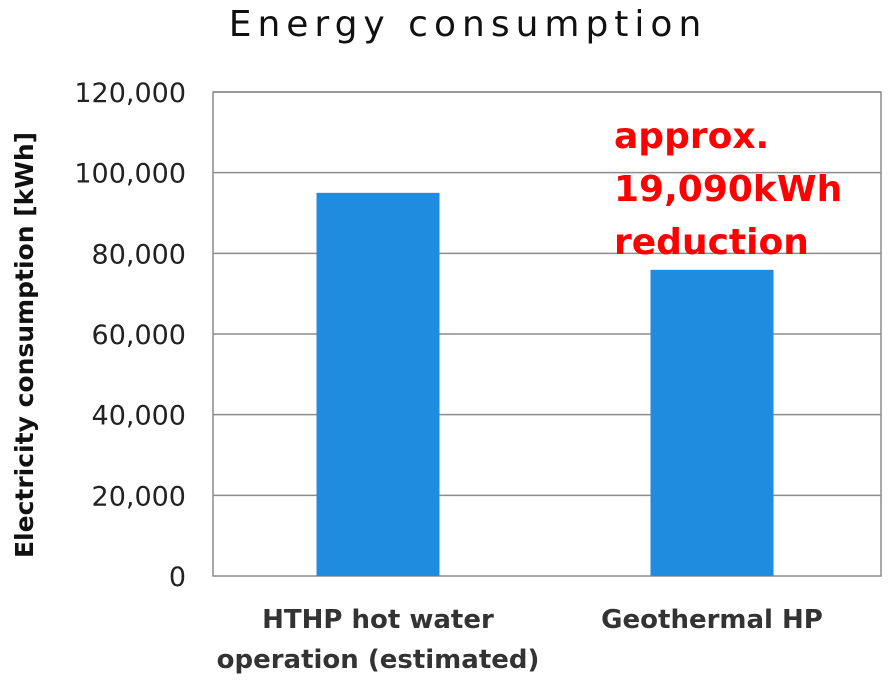 The image size is (895, 687). What do you see at coordinates (177, 577) in the screenshot?
I see `y-tick-label: 0` at bounding box center [177, 577].